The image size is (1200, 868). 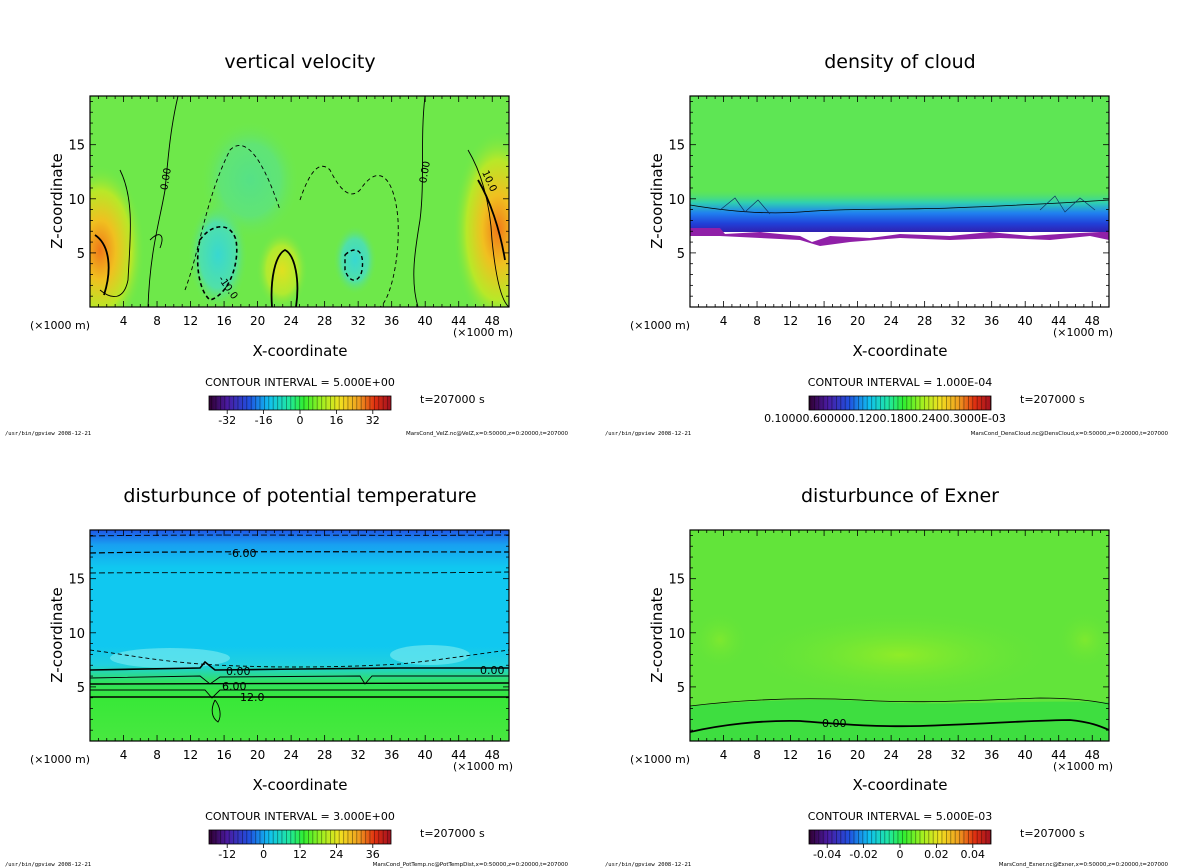 What do you see at coordinates (300, 382) in the screenshot?
I see `contour-interval: CONTOUR INTERVAL = 5.000E+00` at bounding box center [300, 382].